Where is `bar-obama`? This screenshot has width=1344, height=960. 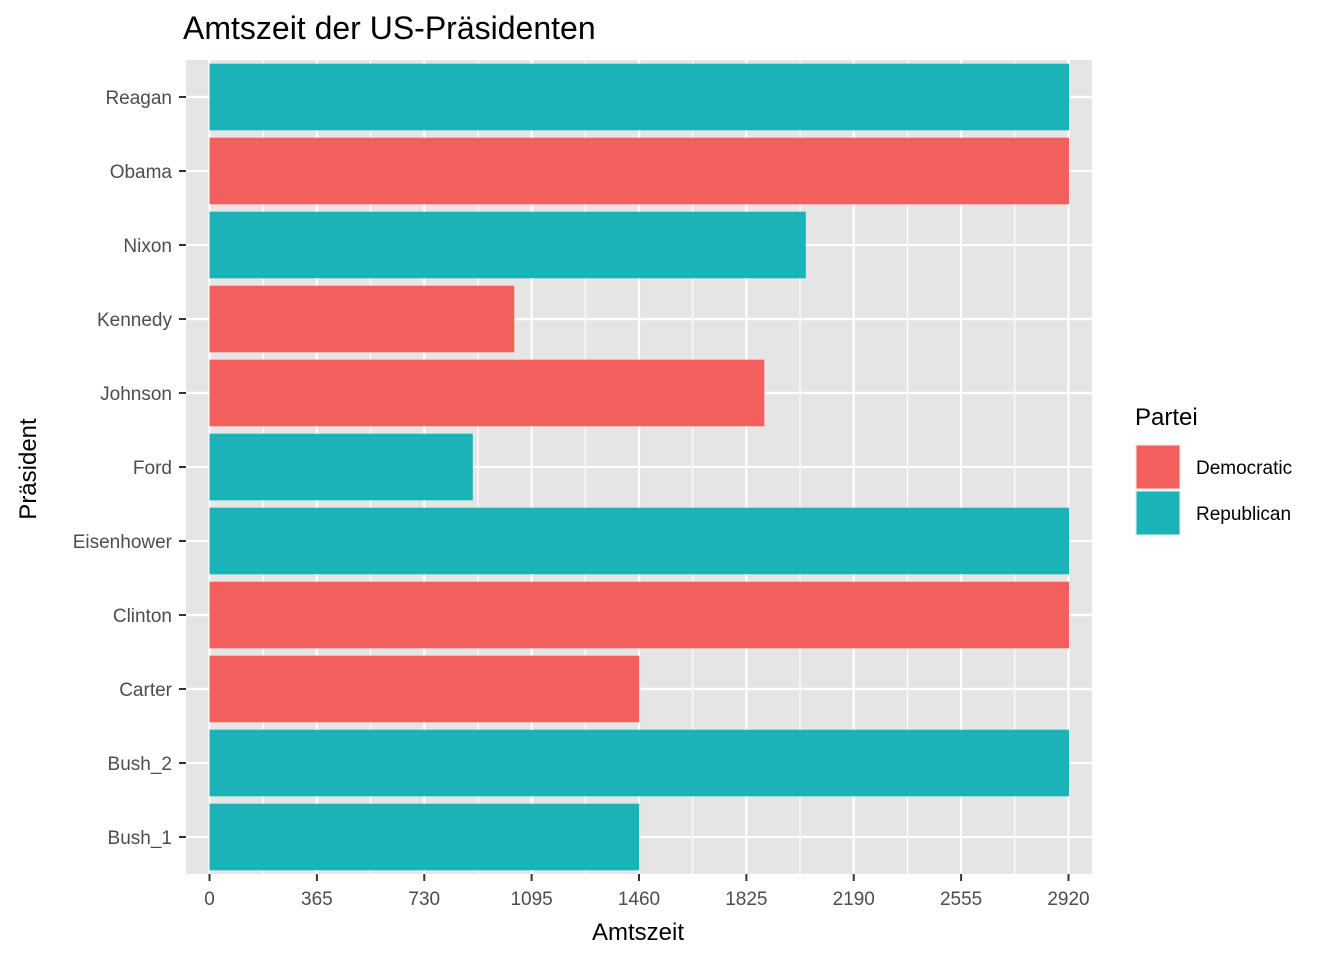 bar-obama is located at coordinates (639, 171).